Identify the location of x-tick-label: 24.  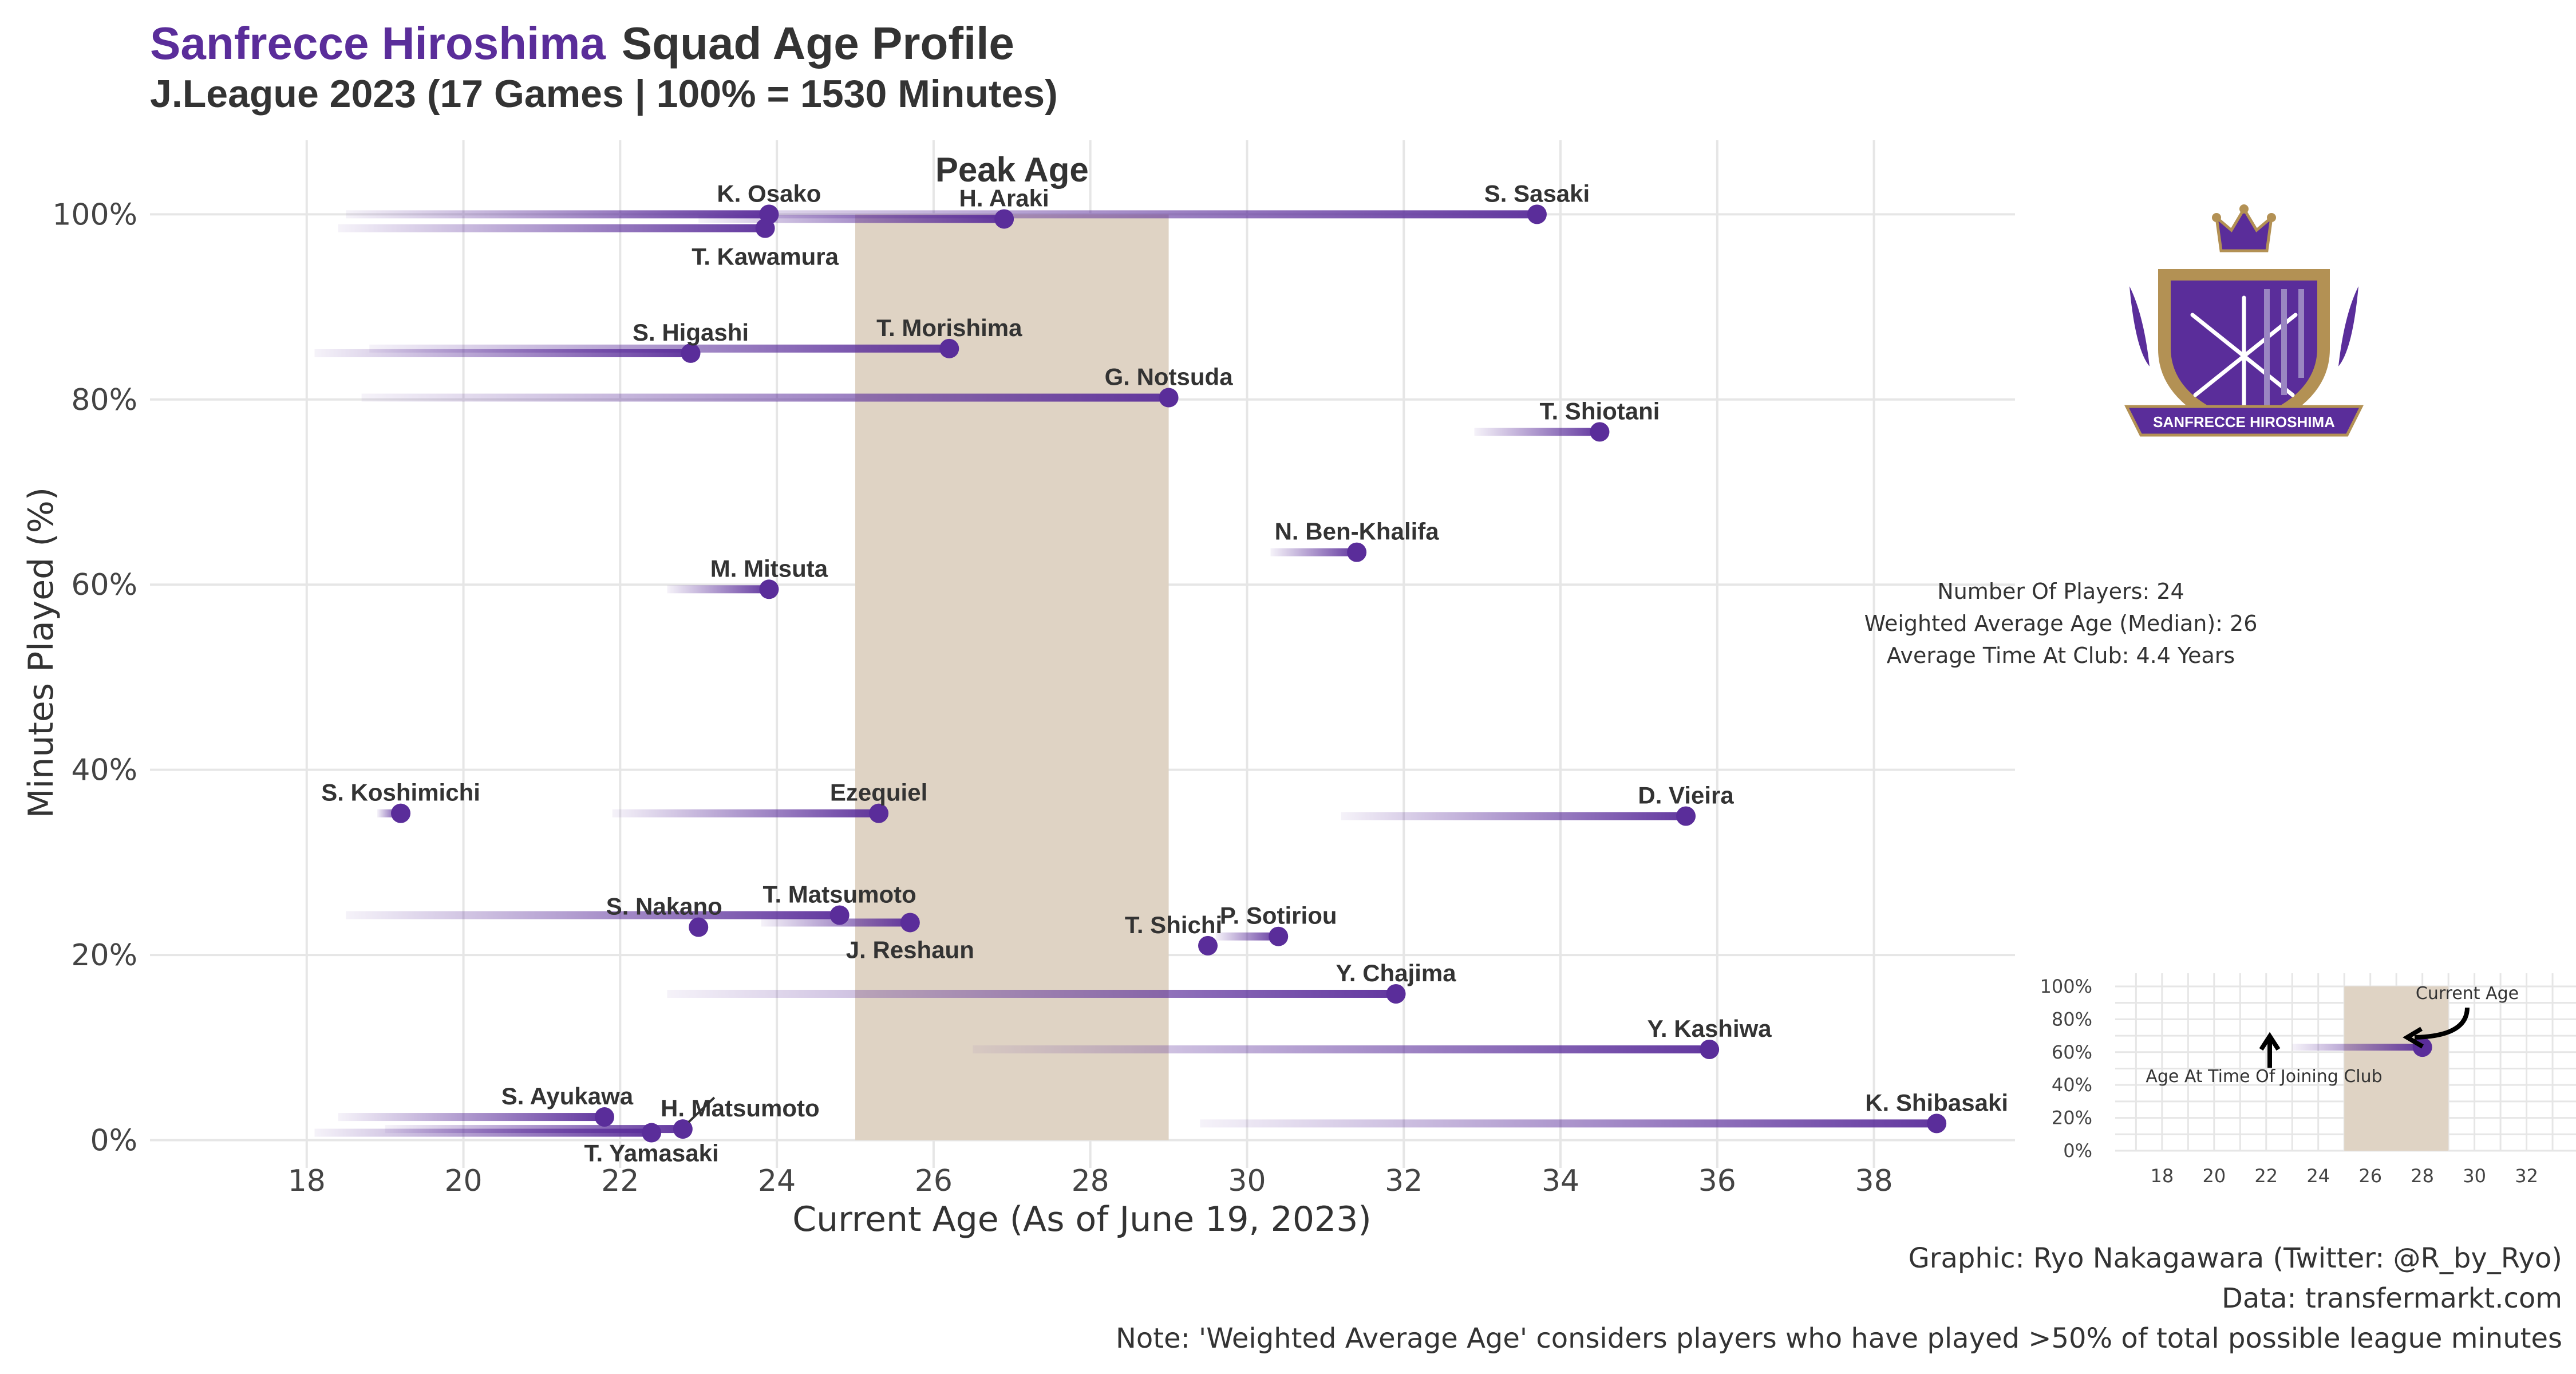
(777, 1181).